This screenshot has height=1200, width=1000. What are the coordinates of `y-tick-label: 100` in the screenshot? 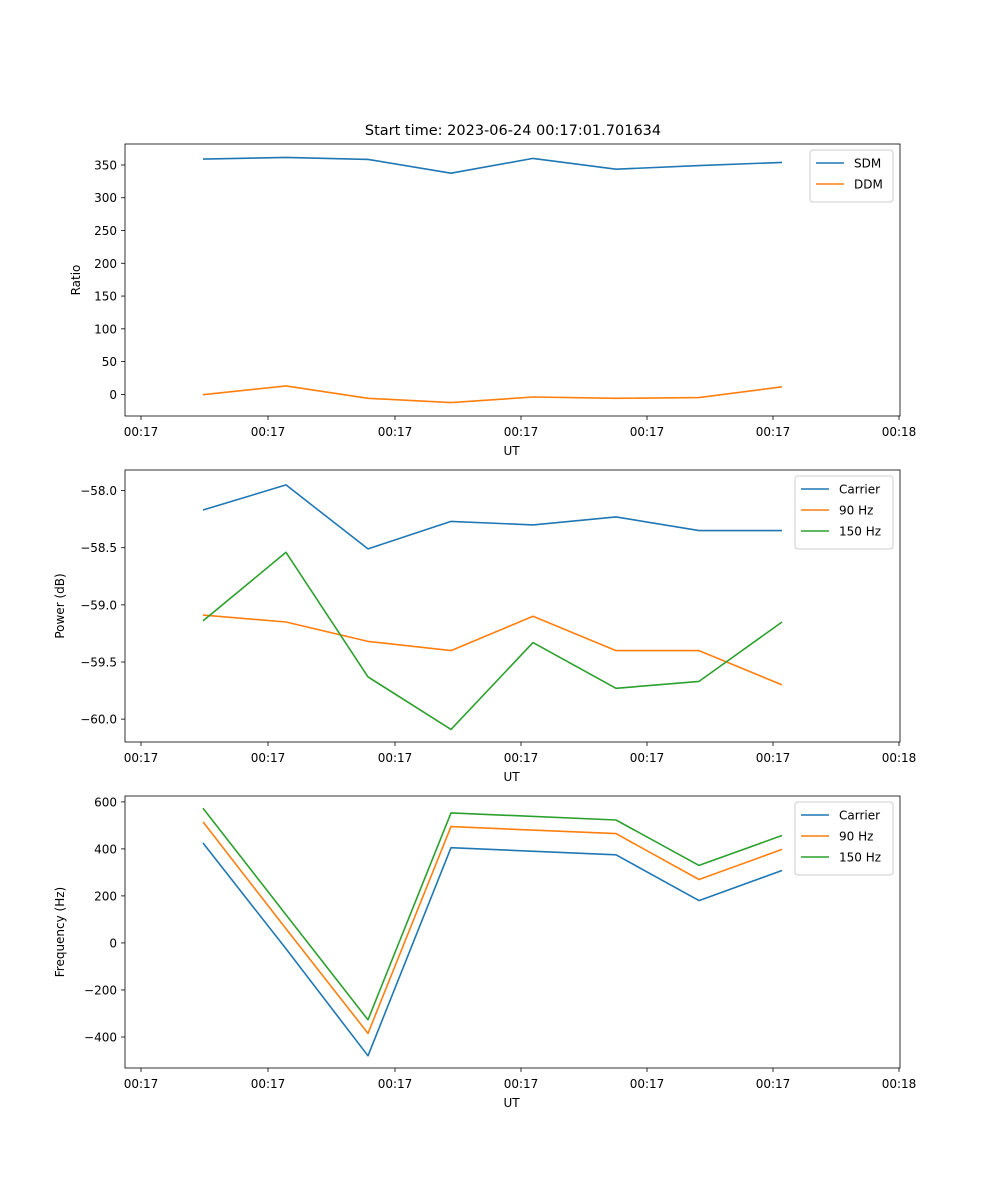 It's located at (105, 329).